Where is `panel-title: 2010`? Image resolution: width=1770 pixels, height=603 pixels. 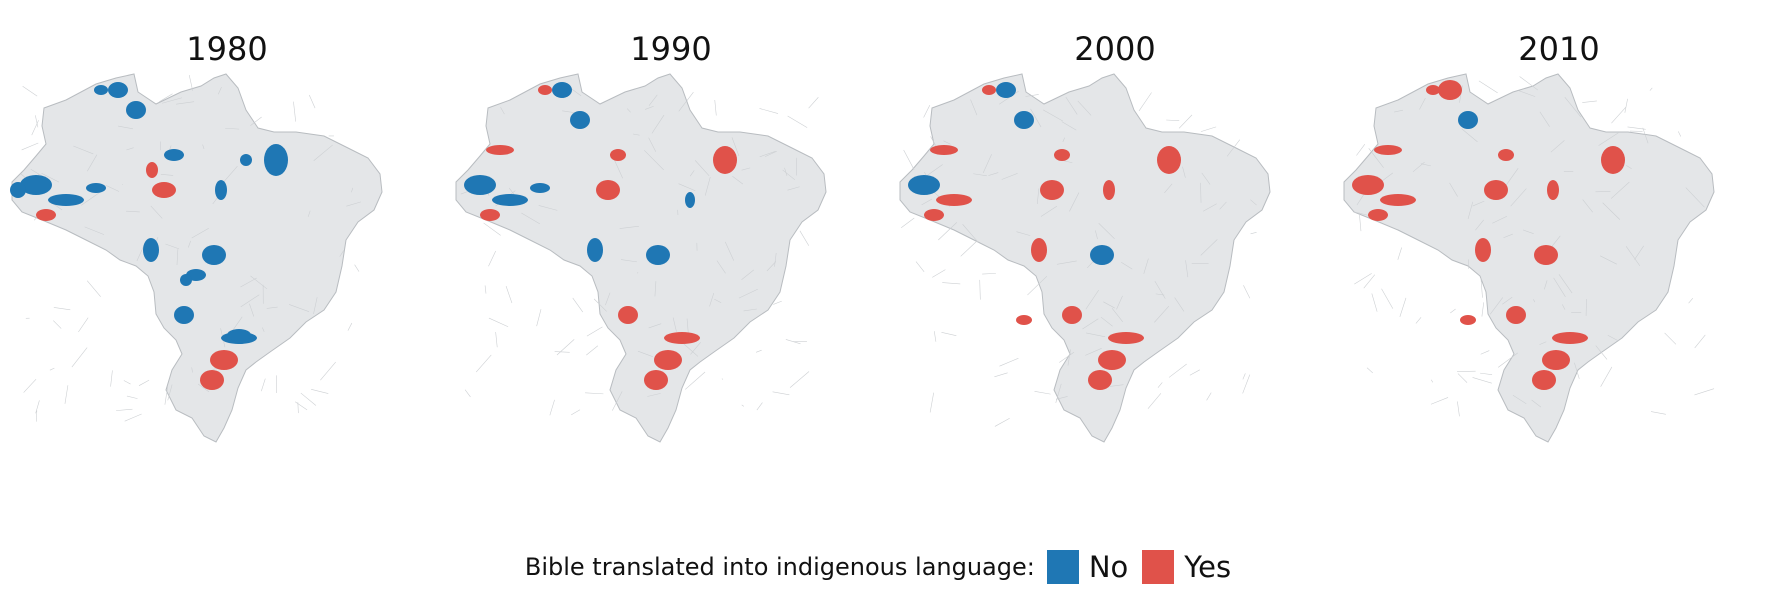
panel-title: 2010 is located at coordinates (1559, 49).